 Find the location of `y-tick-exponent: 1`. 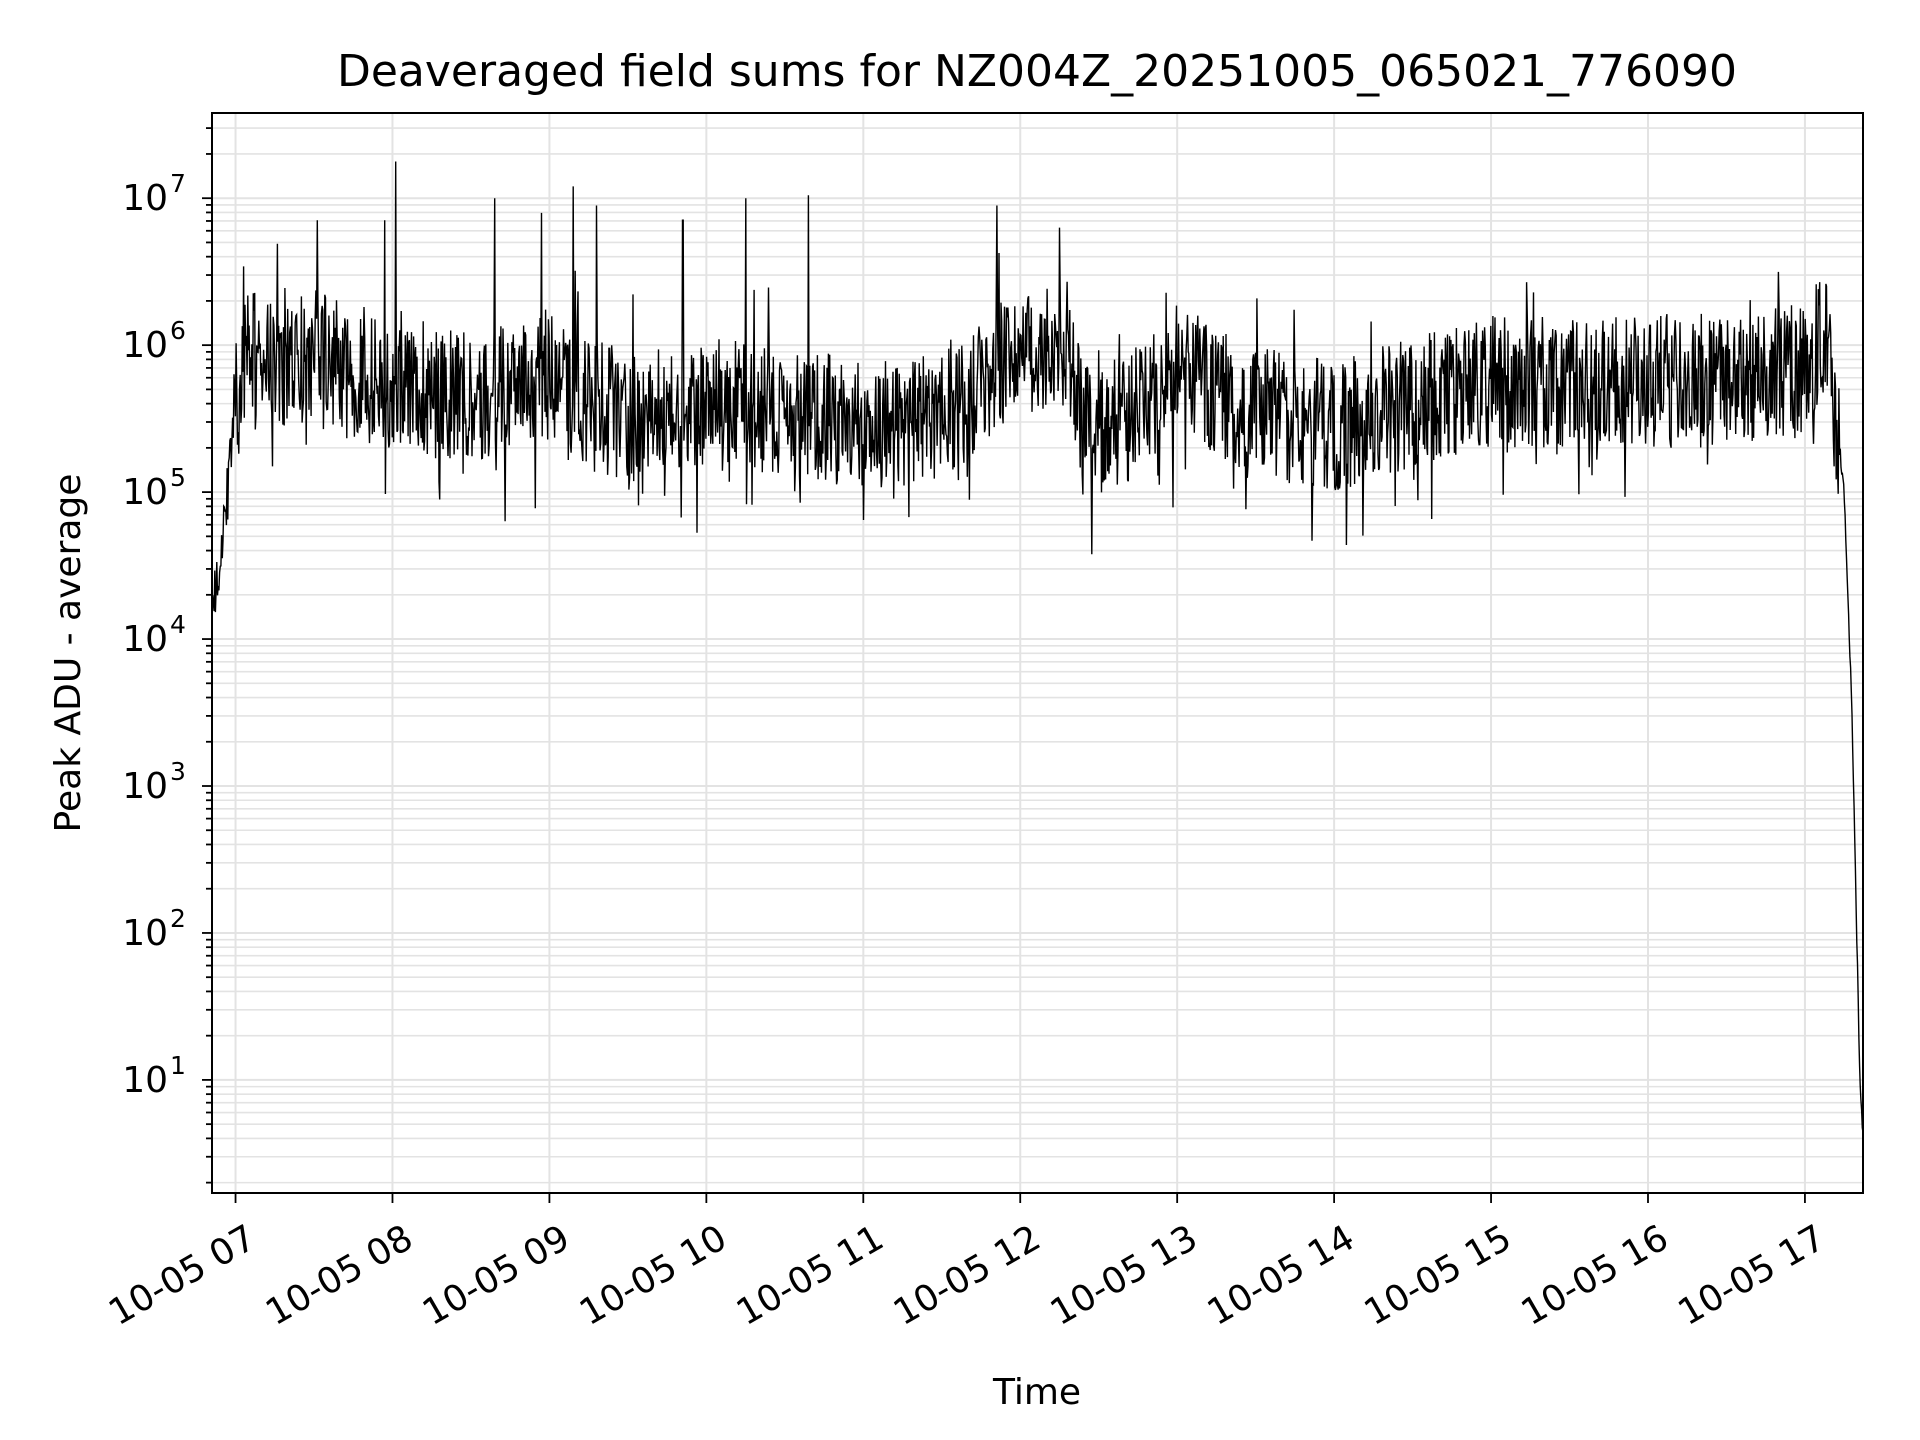

y-tick-exponent: 1 is located at coordinates (178, 1065).